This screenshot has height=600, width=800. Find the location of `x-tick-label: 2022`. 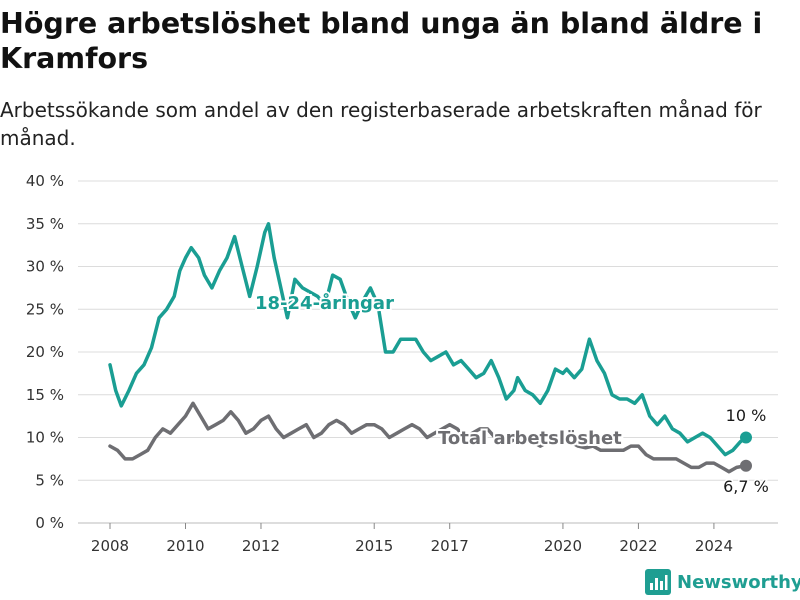

x-tick-label: 2022 is located at coordinates (638, 546).